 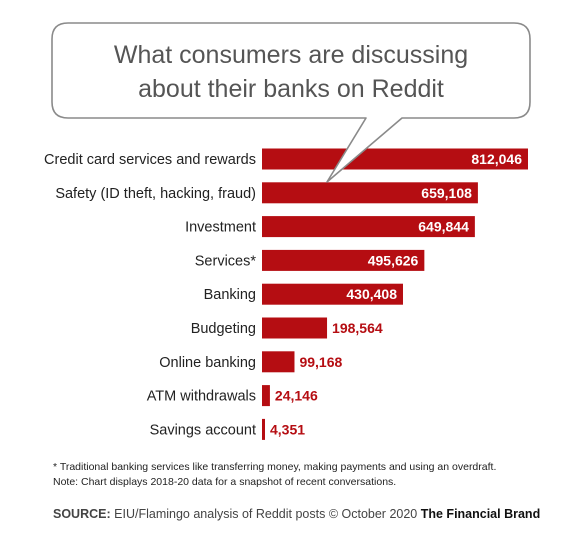 What do you see at coordinates (287, 429) in the screenshot?
I see `value-label: 4,351` at bounding box center [287, 429].